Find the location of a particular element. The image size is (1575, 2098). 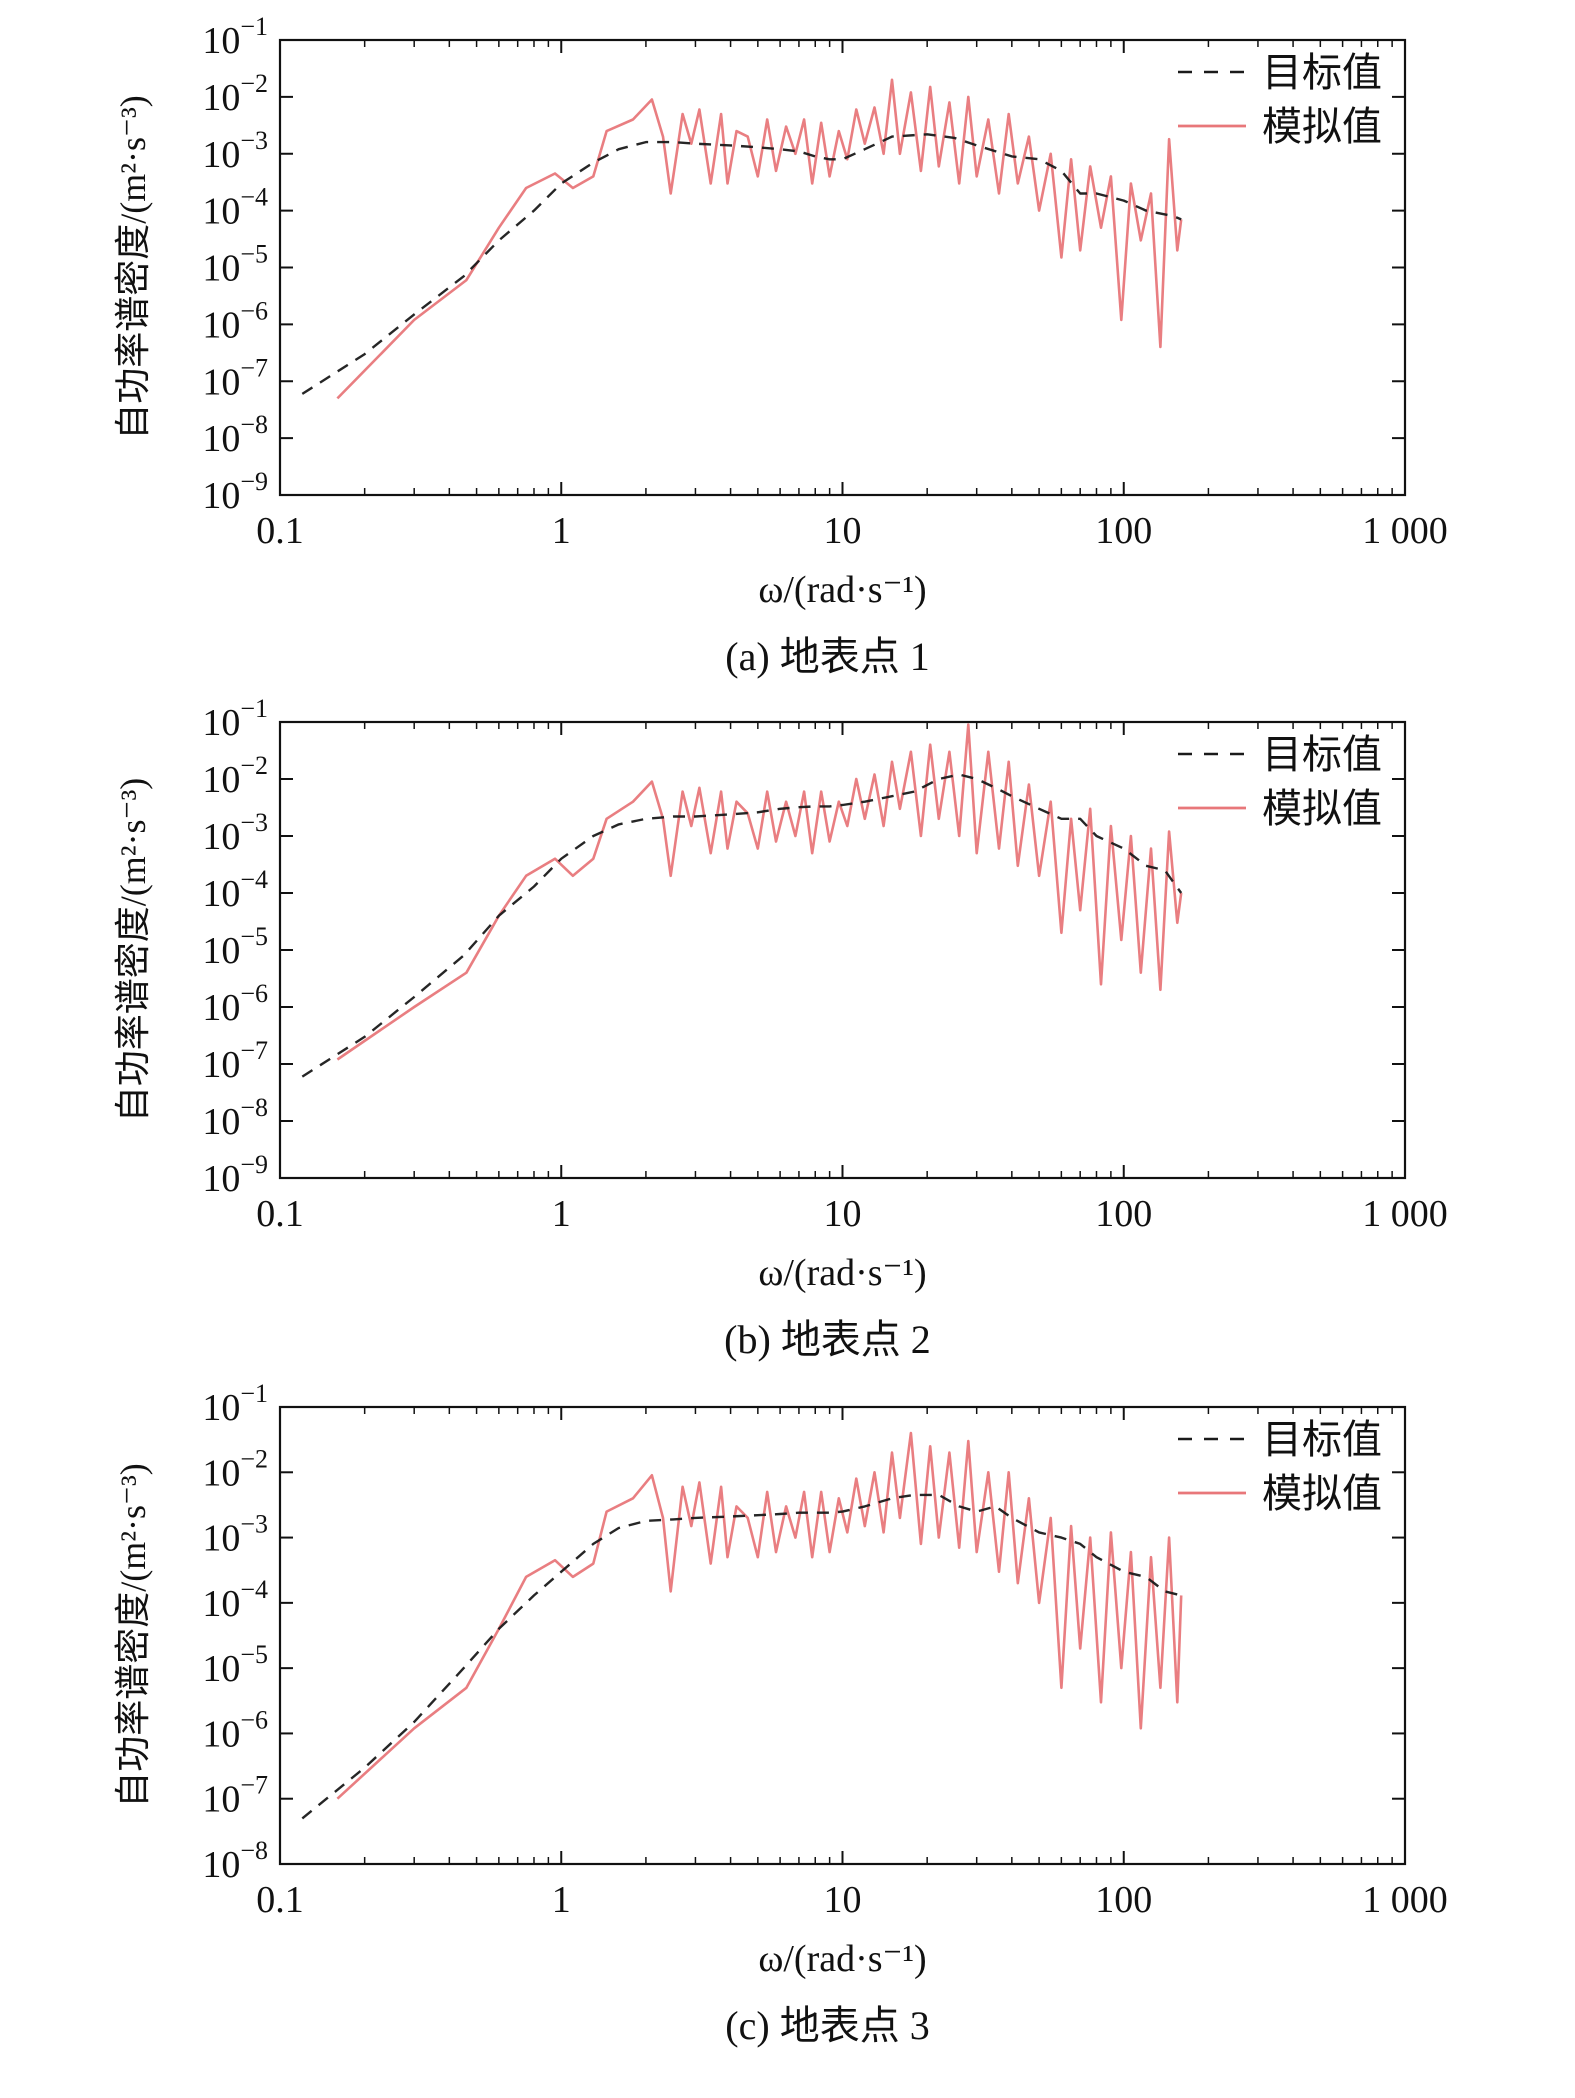

panel-caption: (b) 地表点 2 is located at coordinates (827, 1339).